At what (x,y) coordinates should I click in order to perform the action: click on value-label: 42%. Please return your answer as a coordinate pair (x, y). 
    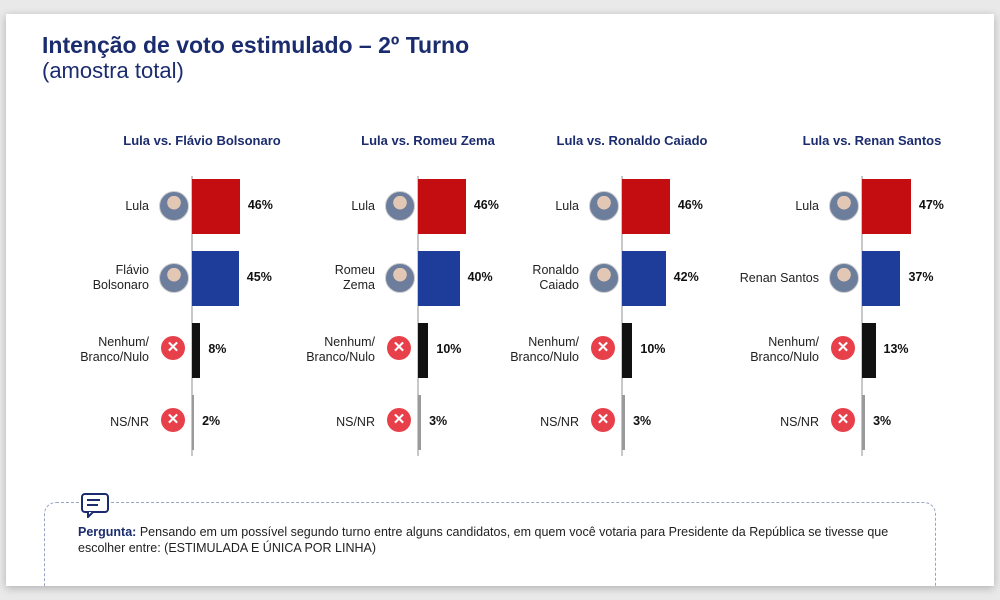
    Looking at the image, I should click on (686, 277).